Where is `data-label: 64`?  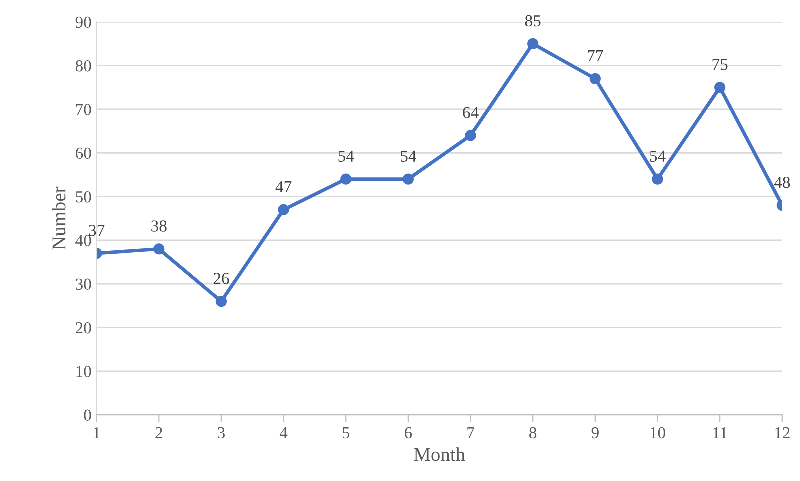 data-label: 64 is located at coordinates (471, 112).